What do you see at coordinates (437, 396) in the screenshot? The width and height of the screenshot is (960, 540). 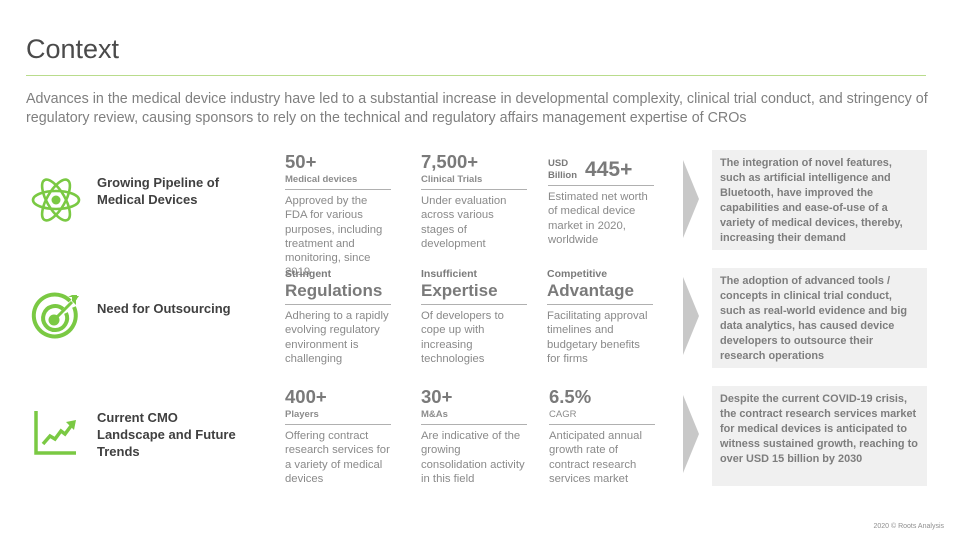 I see `metric-value: 30+` at bounding box center [437, 396].